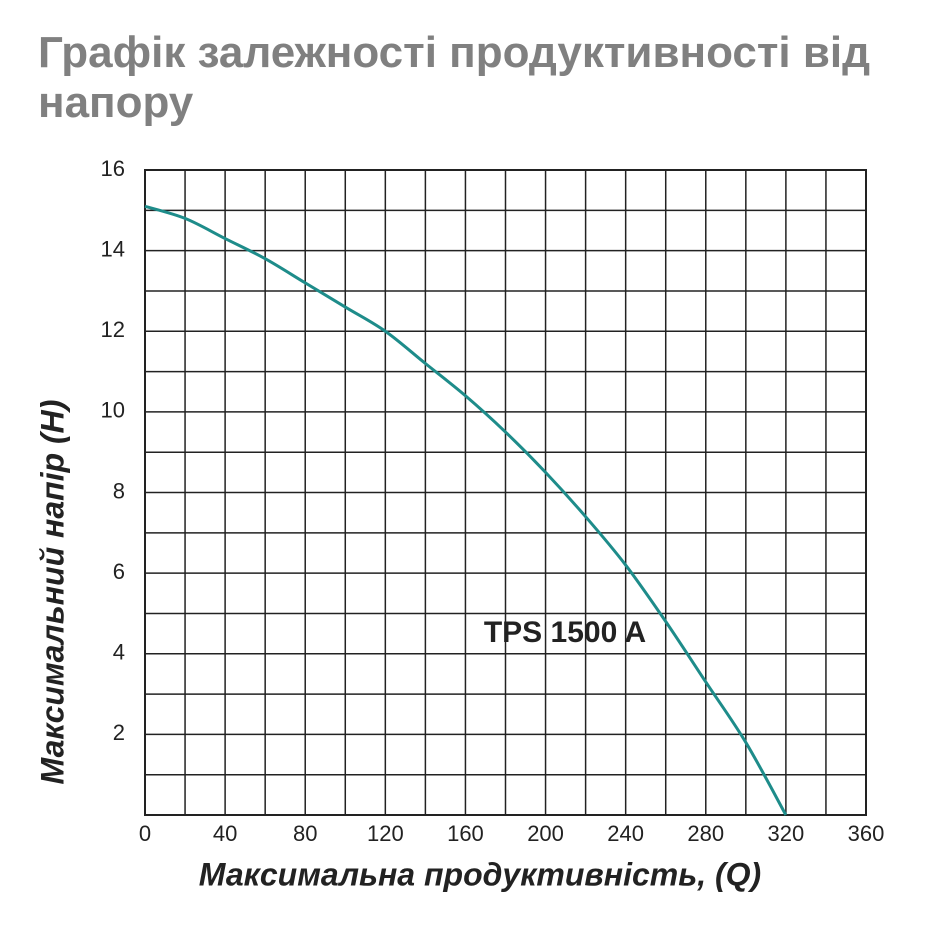 The height and width of the screenshot is (930, 930). What do you see at coordinates (625, 833) in the screenshot?
I see `x-tick-label: 240` at bounding box center [625, 833].